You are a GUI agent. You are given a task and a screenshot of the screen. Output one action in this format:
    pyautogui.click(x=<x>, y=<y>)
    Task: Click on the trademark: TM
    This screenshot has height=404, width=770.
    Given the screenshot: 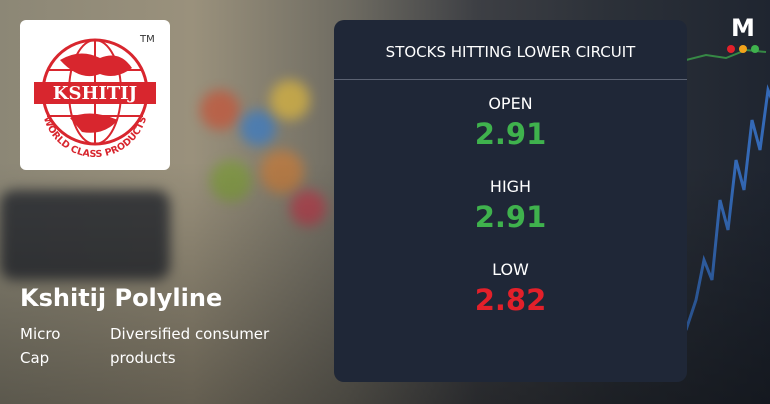 What is the action you would take?
    pyautogui.click(x=147, y=39)
    